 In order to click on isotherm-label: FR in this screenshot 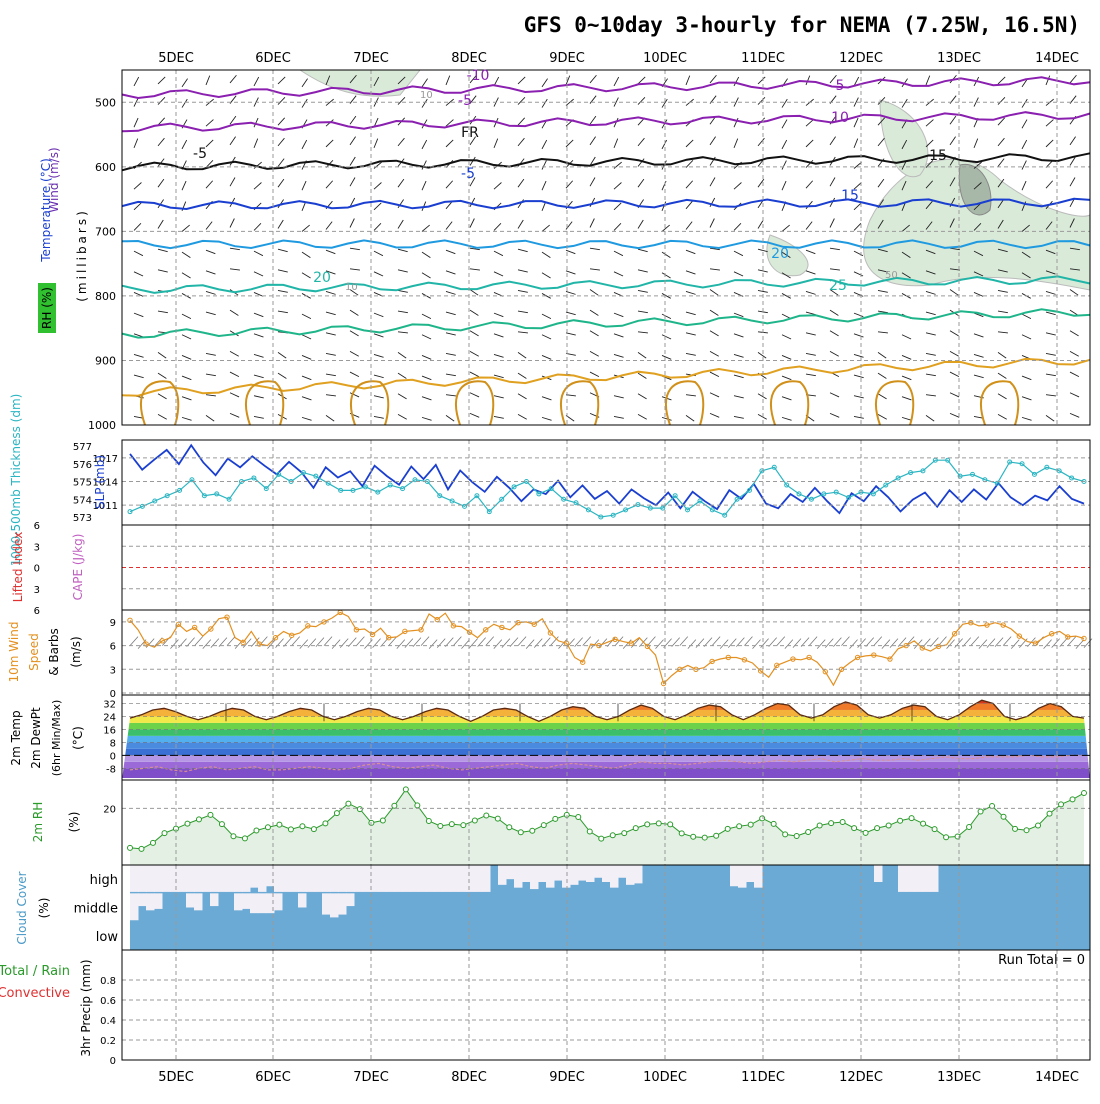, I will do `click(470, 133)`.